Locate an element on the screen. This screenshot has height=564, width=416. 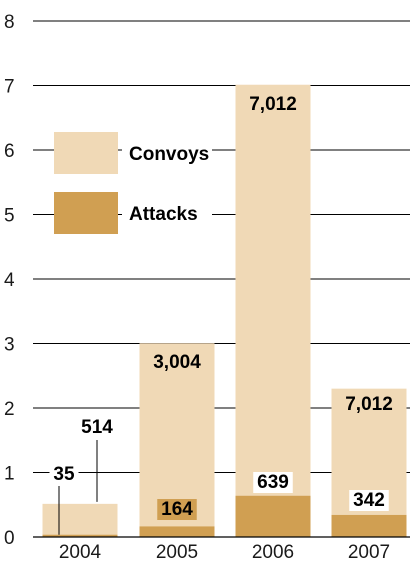
bar-convoys-2004 is located at coordinates (80, 520).